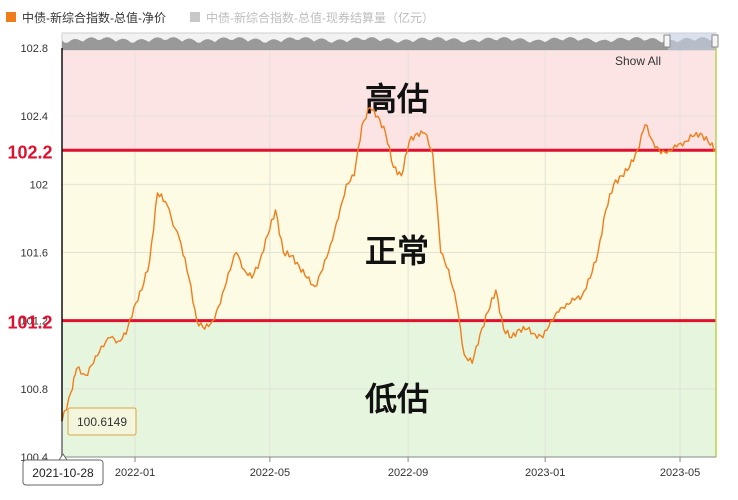 This screenshot has width=738, height=500. Describe the element at coordinates (29, 152) in the screenshot. I see `threshold-label-102.2: 102.2` at that location.